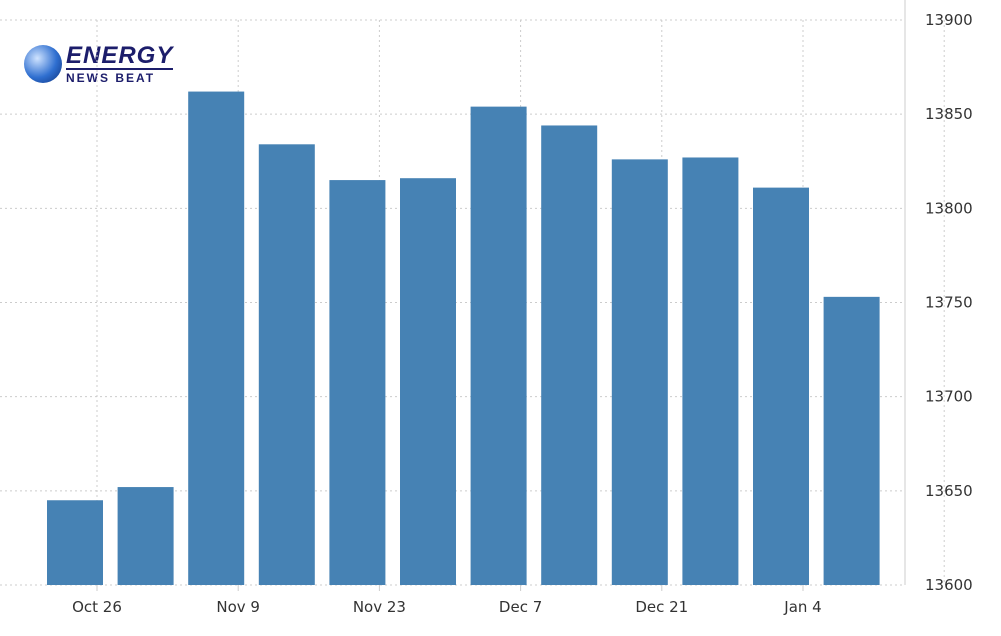 The width and height of the screenshot is (1001, 636). I want to click on logo-line2: NEWS BEAT, so click(111, 78).